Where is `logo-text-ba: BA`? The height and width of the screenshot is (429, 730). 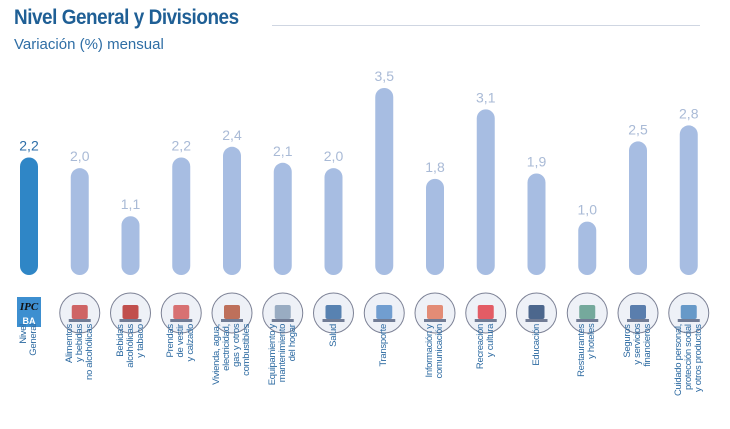 logo-text-ba: BA is located at coordinates (29, 321).